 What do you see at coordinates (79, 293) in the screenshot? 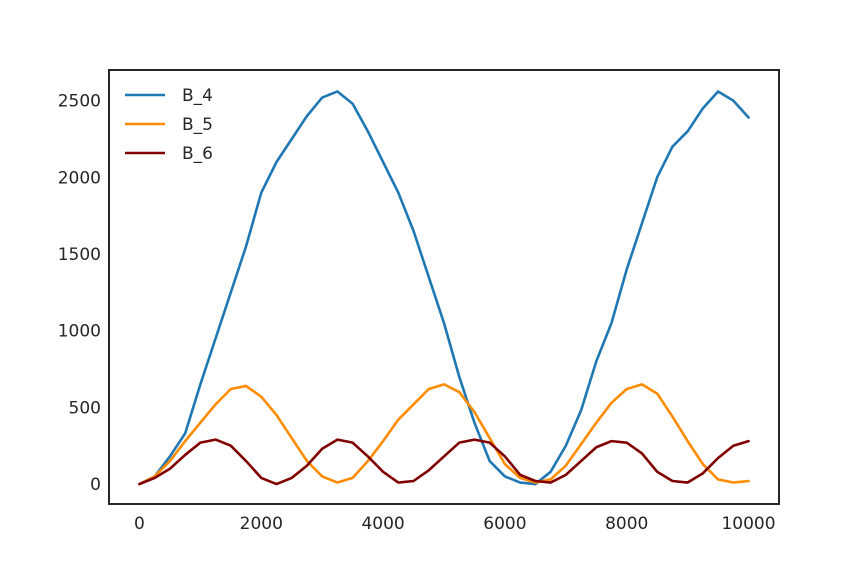
I see `y-axis-ticks: 0 500 1000 1500 2000 2500` at bounding box center [79, 293].